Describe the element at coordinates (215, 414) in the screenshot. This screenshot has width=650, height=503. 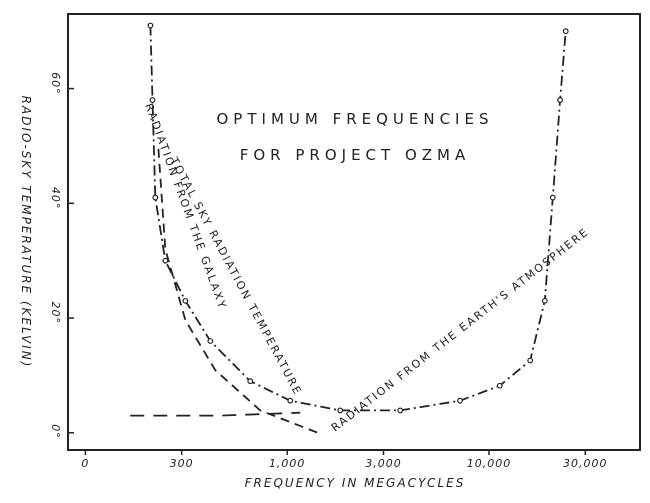
I see `series-line` at that location.